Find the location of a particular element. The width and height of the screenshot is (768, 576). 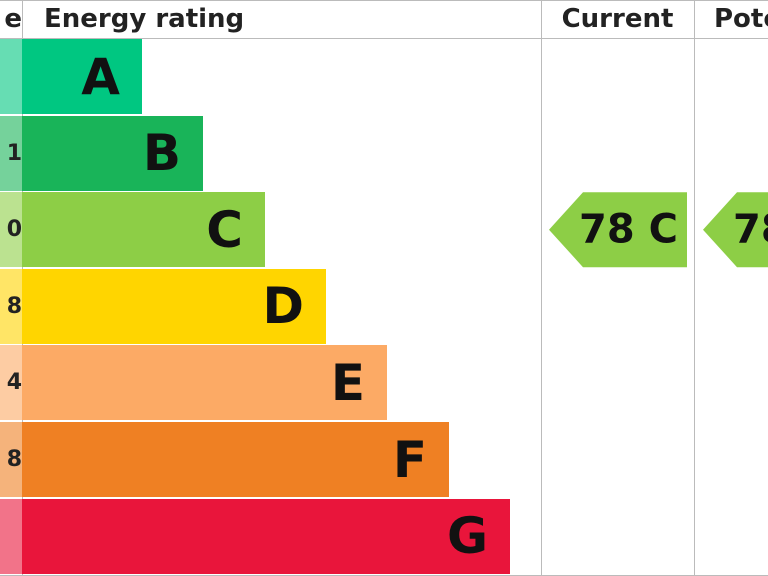

potential-header: Pote is located at coordinates (741, 19).